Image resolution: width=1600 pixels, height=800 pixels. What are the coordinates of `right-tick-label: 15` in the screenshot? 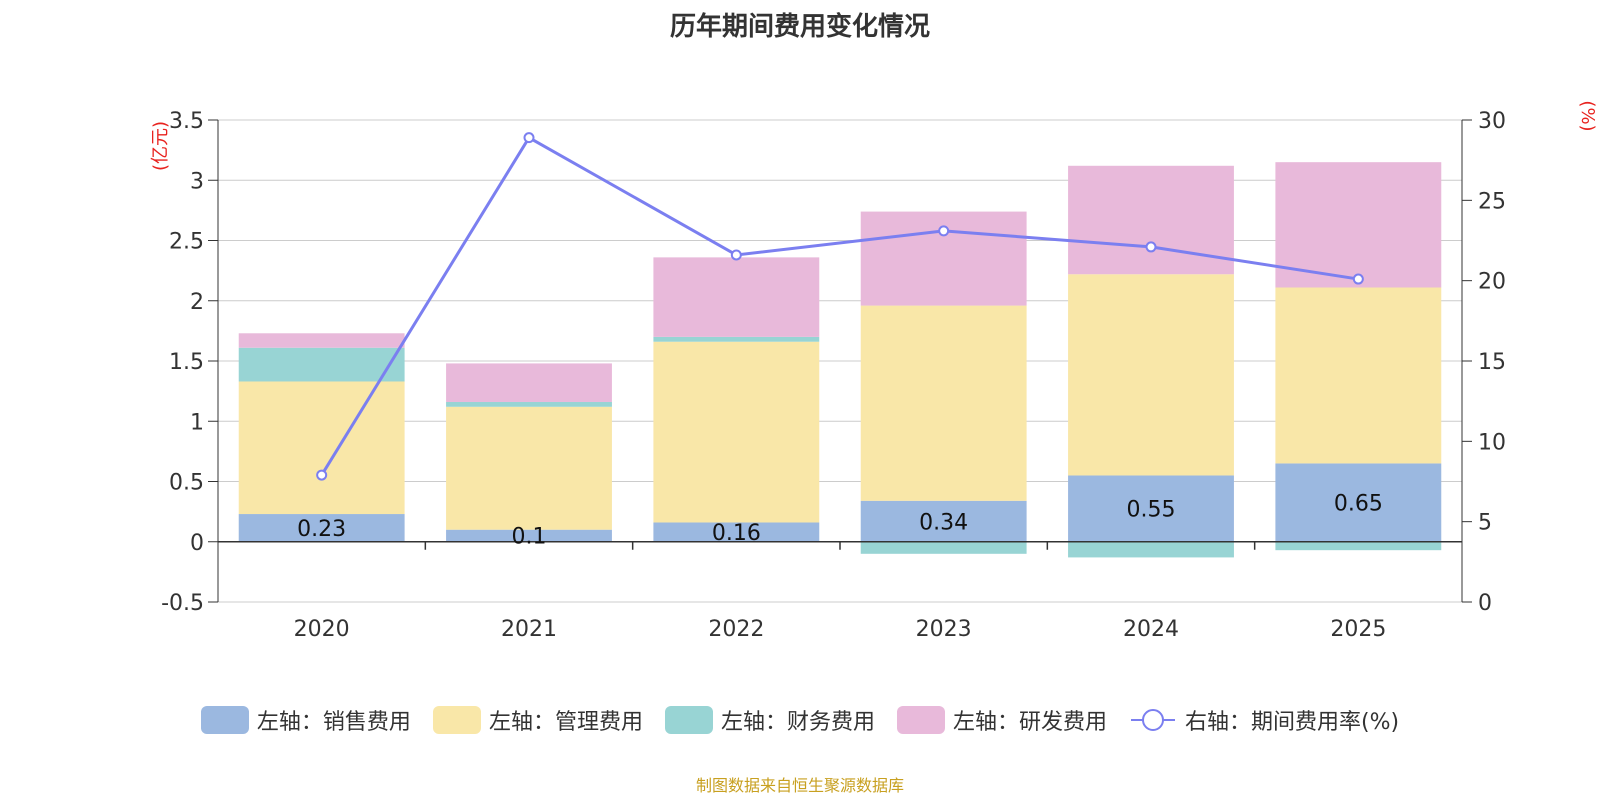 It's located at (1492, 362).